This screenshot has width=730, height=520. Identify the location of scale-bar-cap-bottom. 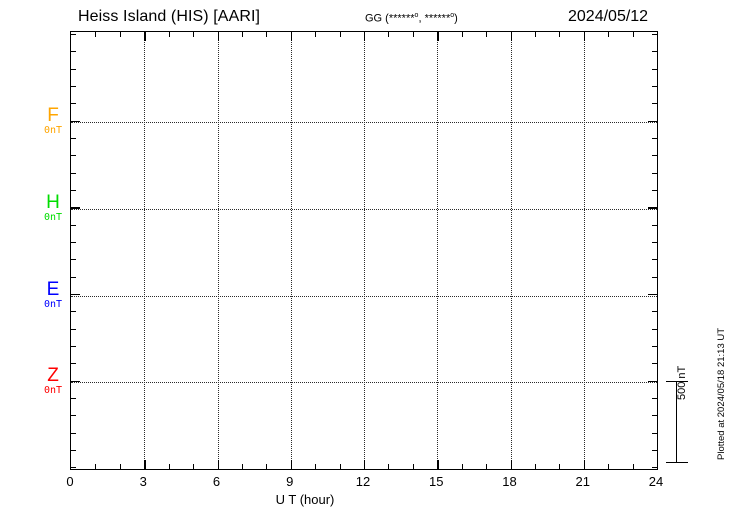
(677, 462).